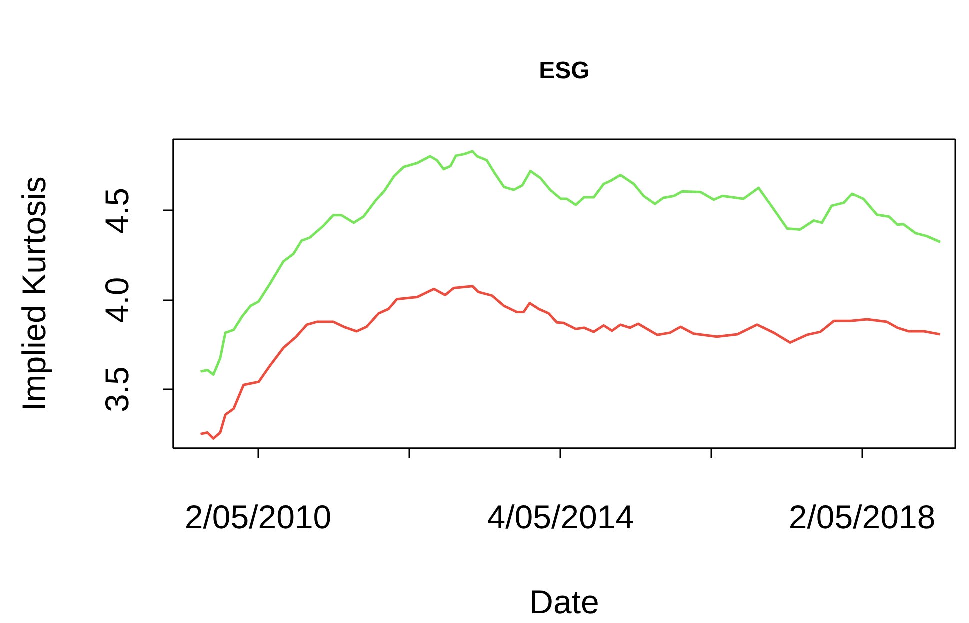  I want to click on x-tick-label: 4/05/2014, so click(560, 517).